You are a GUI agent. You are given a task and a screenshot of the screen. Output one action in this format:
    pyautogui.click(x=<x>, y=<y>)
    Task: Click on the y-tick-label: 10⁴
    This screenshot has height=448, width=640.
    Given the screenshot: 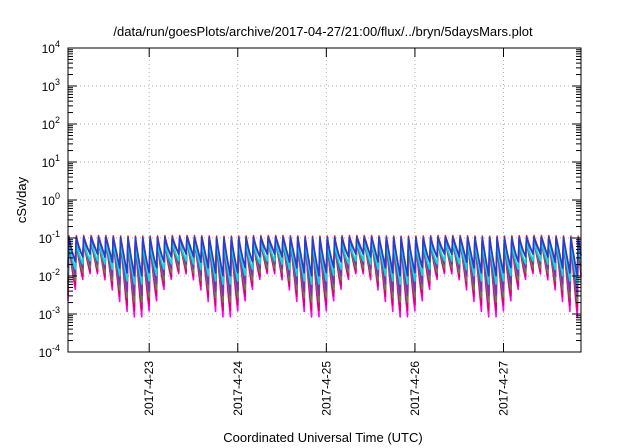 What is the action you would take?
    pyautogui.click(x=51, y=47)
    